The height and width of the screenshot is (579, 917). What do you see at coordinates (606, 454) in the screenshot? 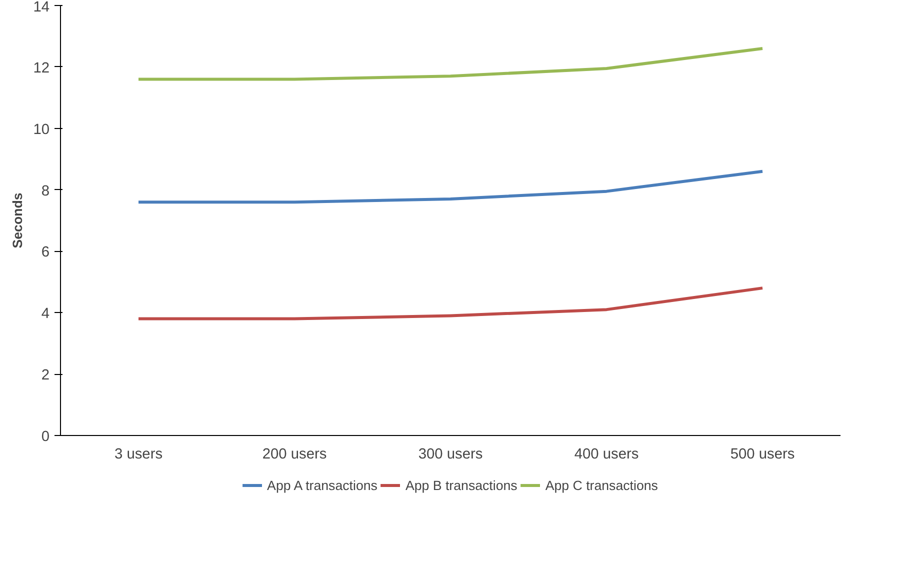
I see `x-tick-label: 400 users` at bounding box center [606, 454].